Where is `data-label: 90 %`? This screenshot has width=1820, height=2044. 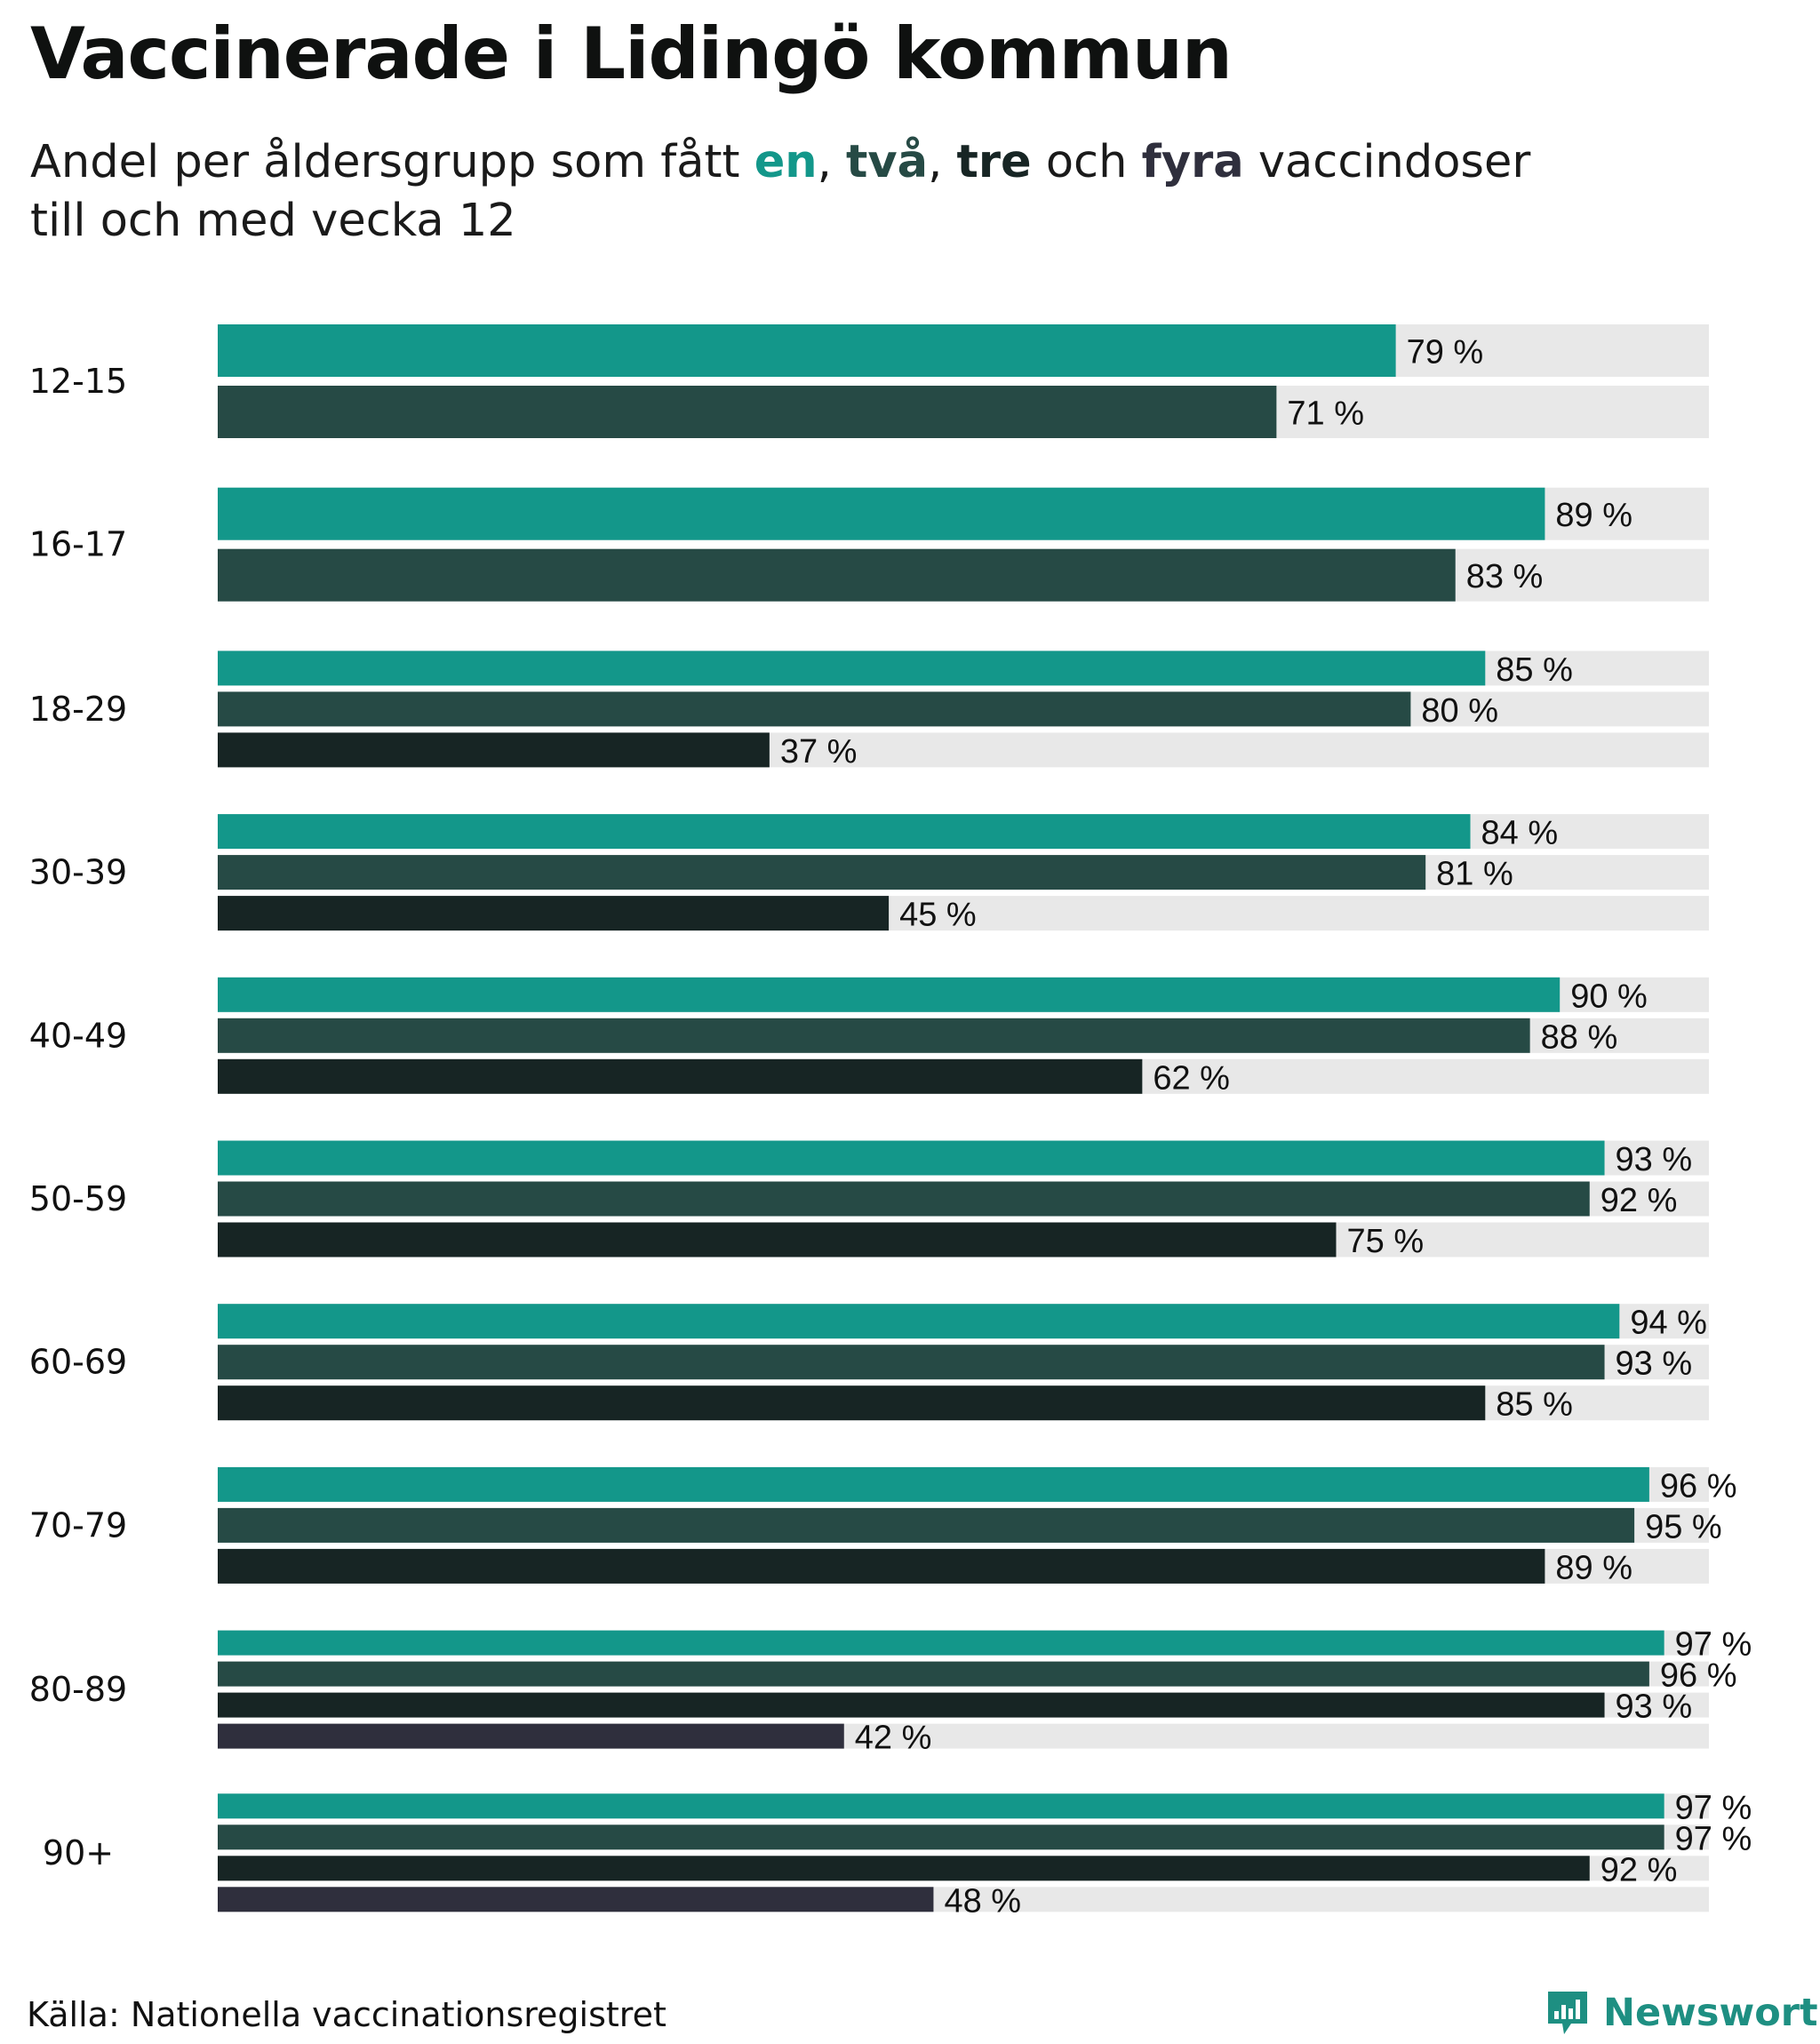
data-label: 90 % is located at coordinates (1609, 996).